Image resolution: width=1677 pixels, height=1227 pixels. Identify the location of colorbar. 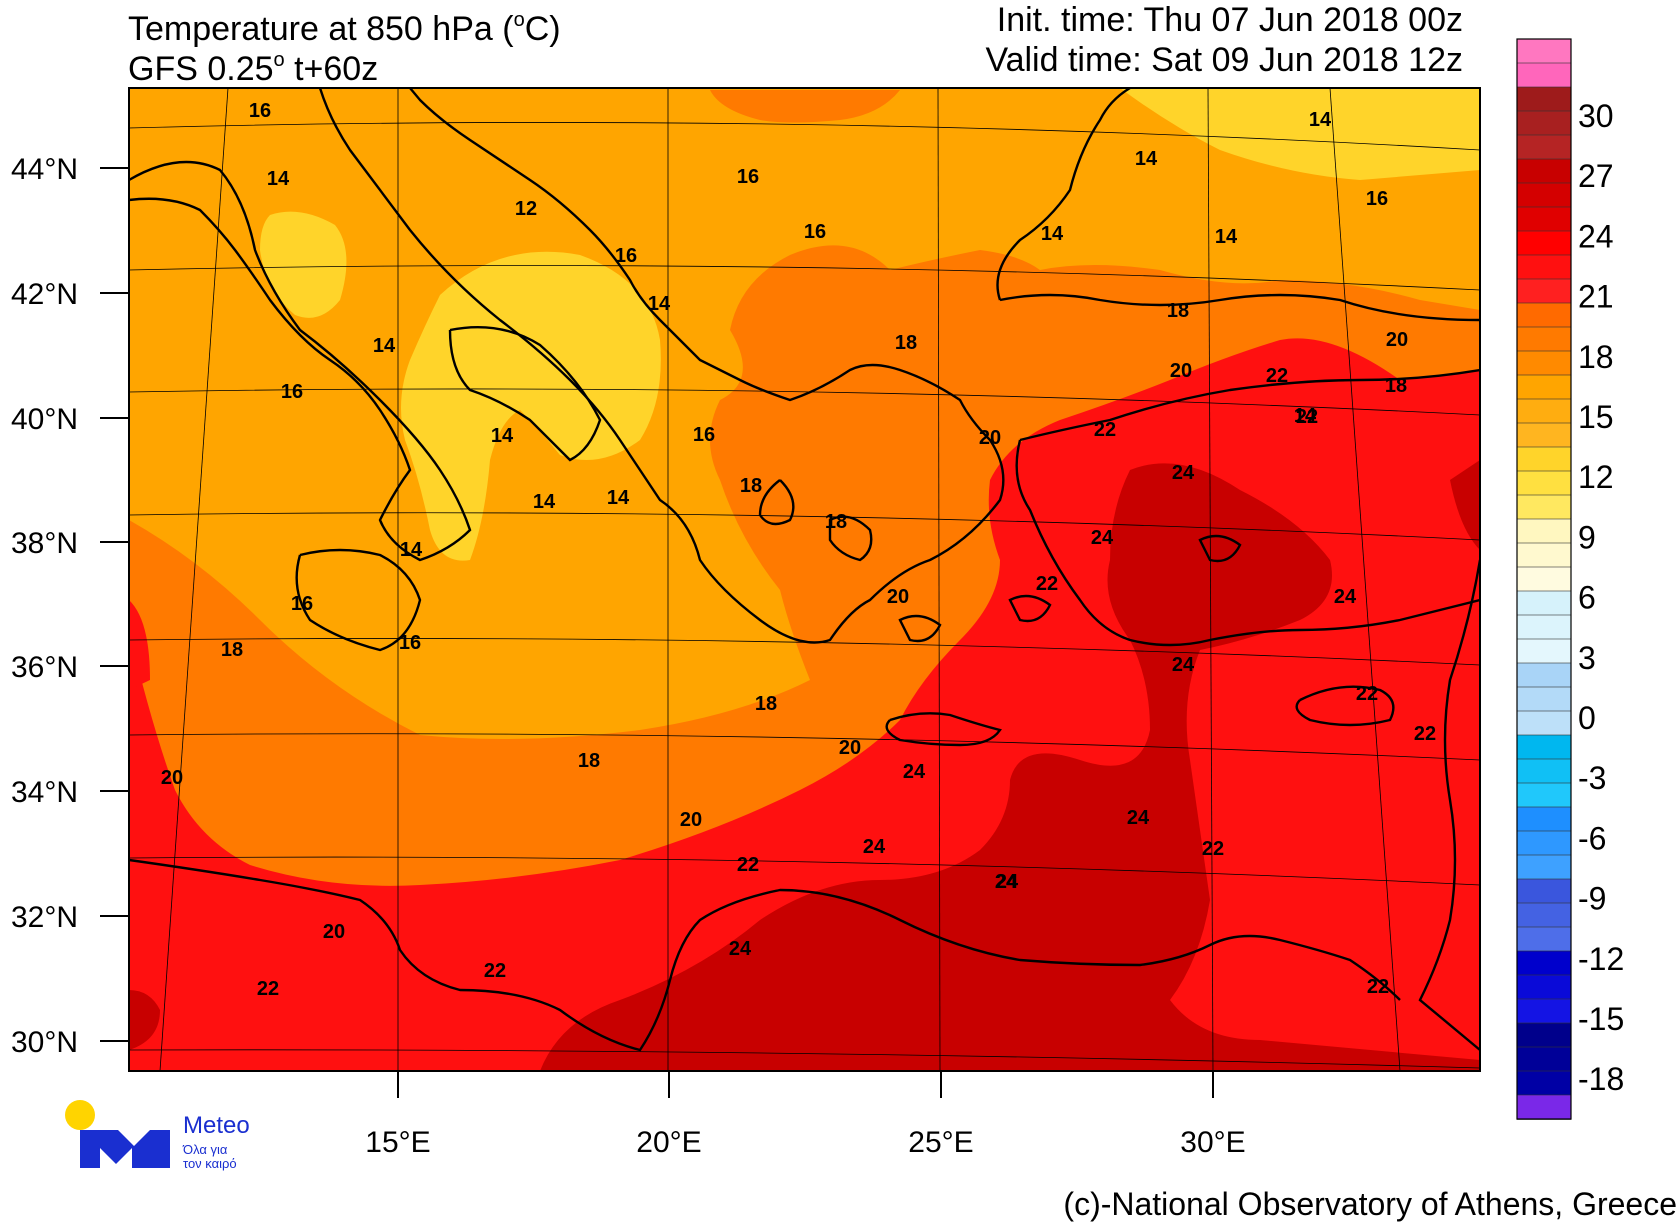
(1544, 579).